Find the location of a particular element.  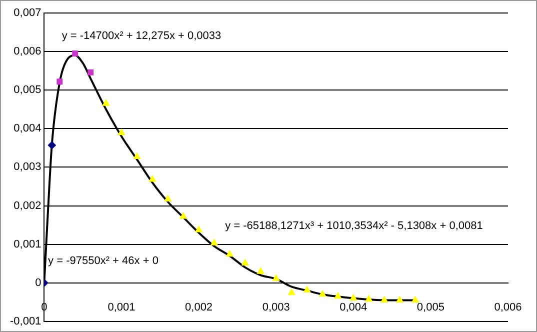

x-tick-label: 0,005 is located at coordinates (430, 307).